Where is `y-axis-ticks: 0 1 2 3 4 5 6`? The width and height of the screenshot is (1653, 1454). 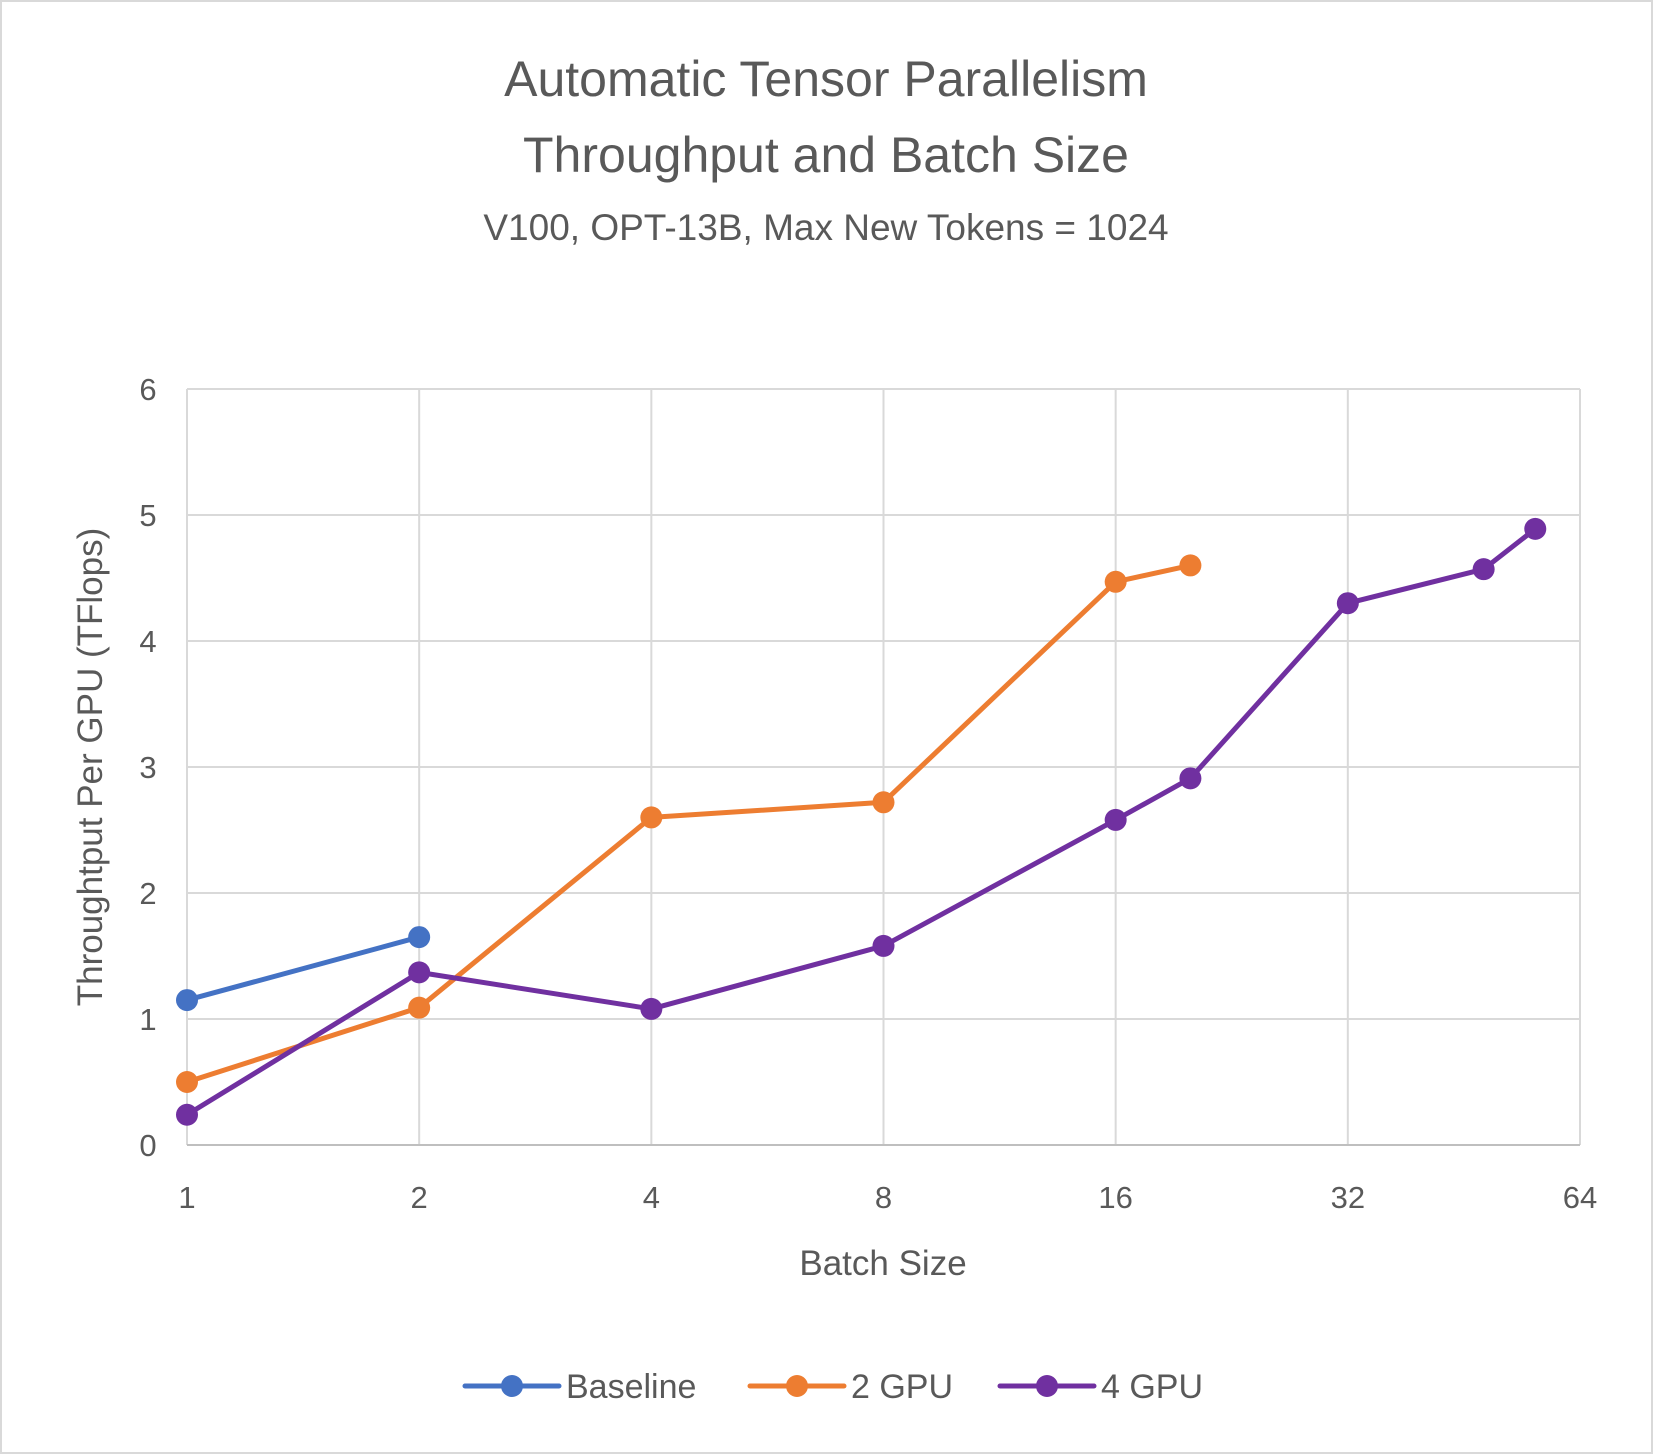 y-axis-ticks: 0 1 2 3 4 5 6 is located at coordinates (147, 767).